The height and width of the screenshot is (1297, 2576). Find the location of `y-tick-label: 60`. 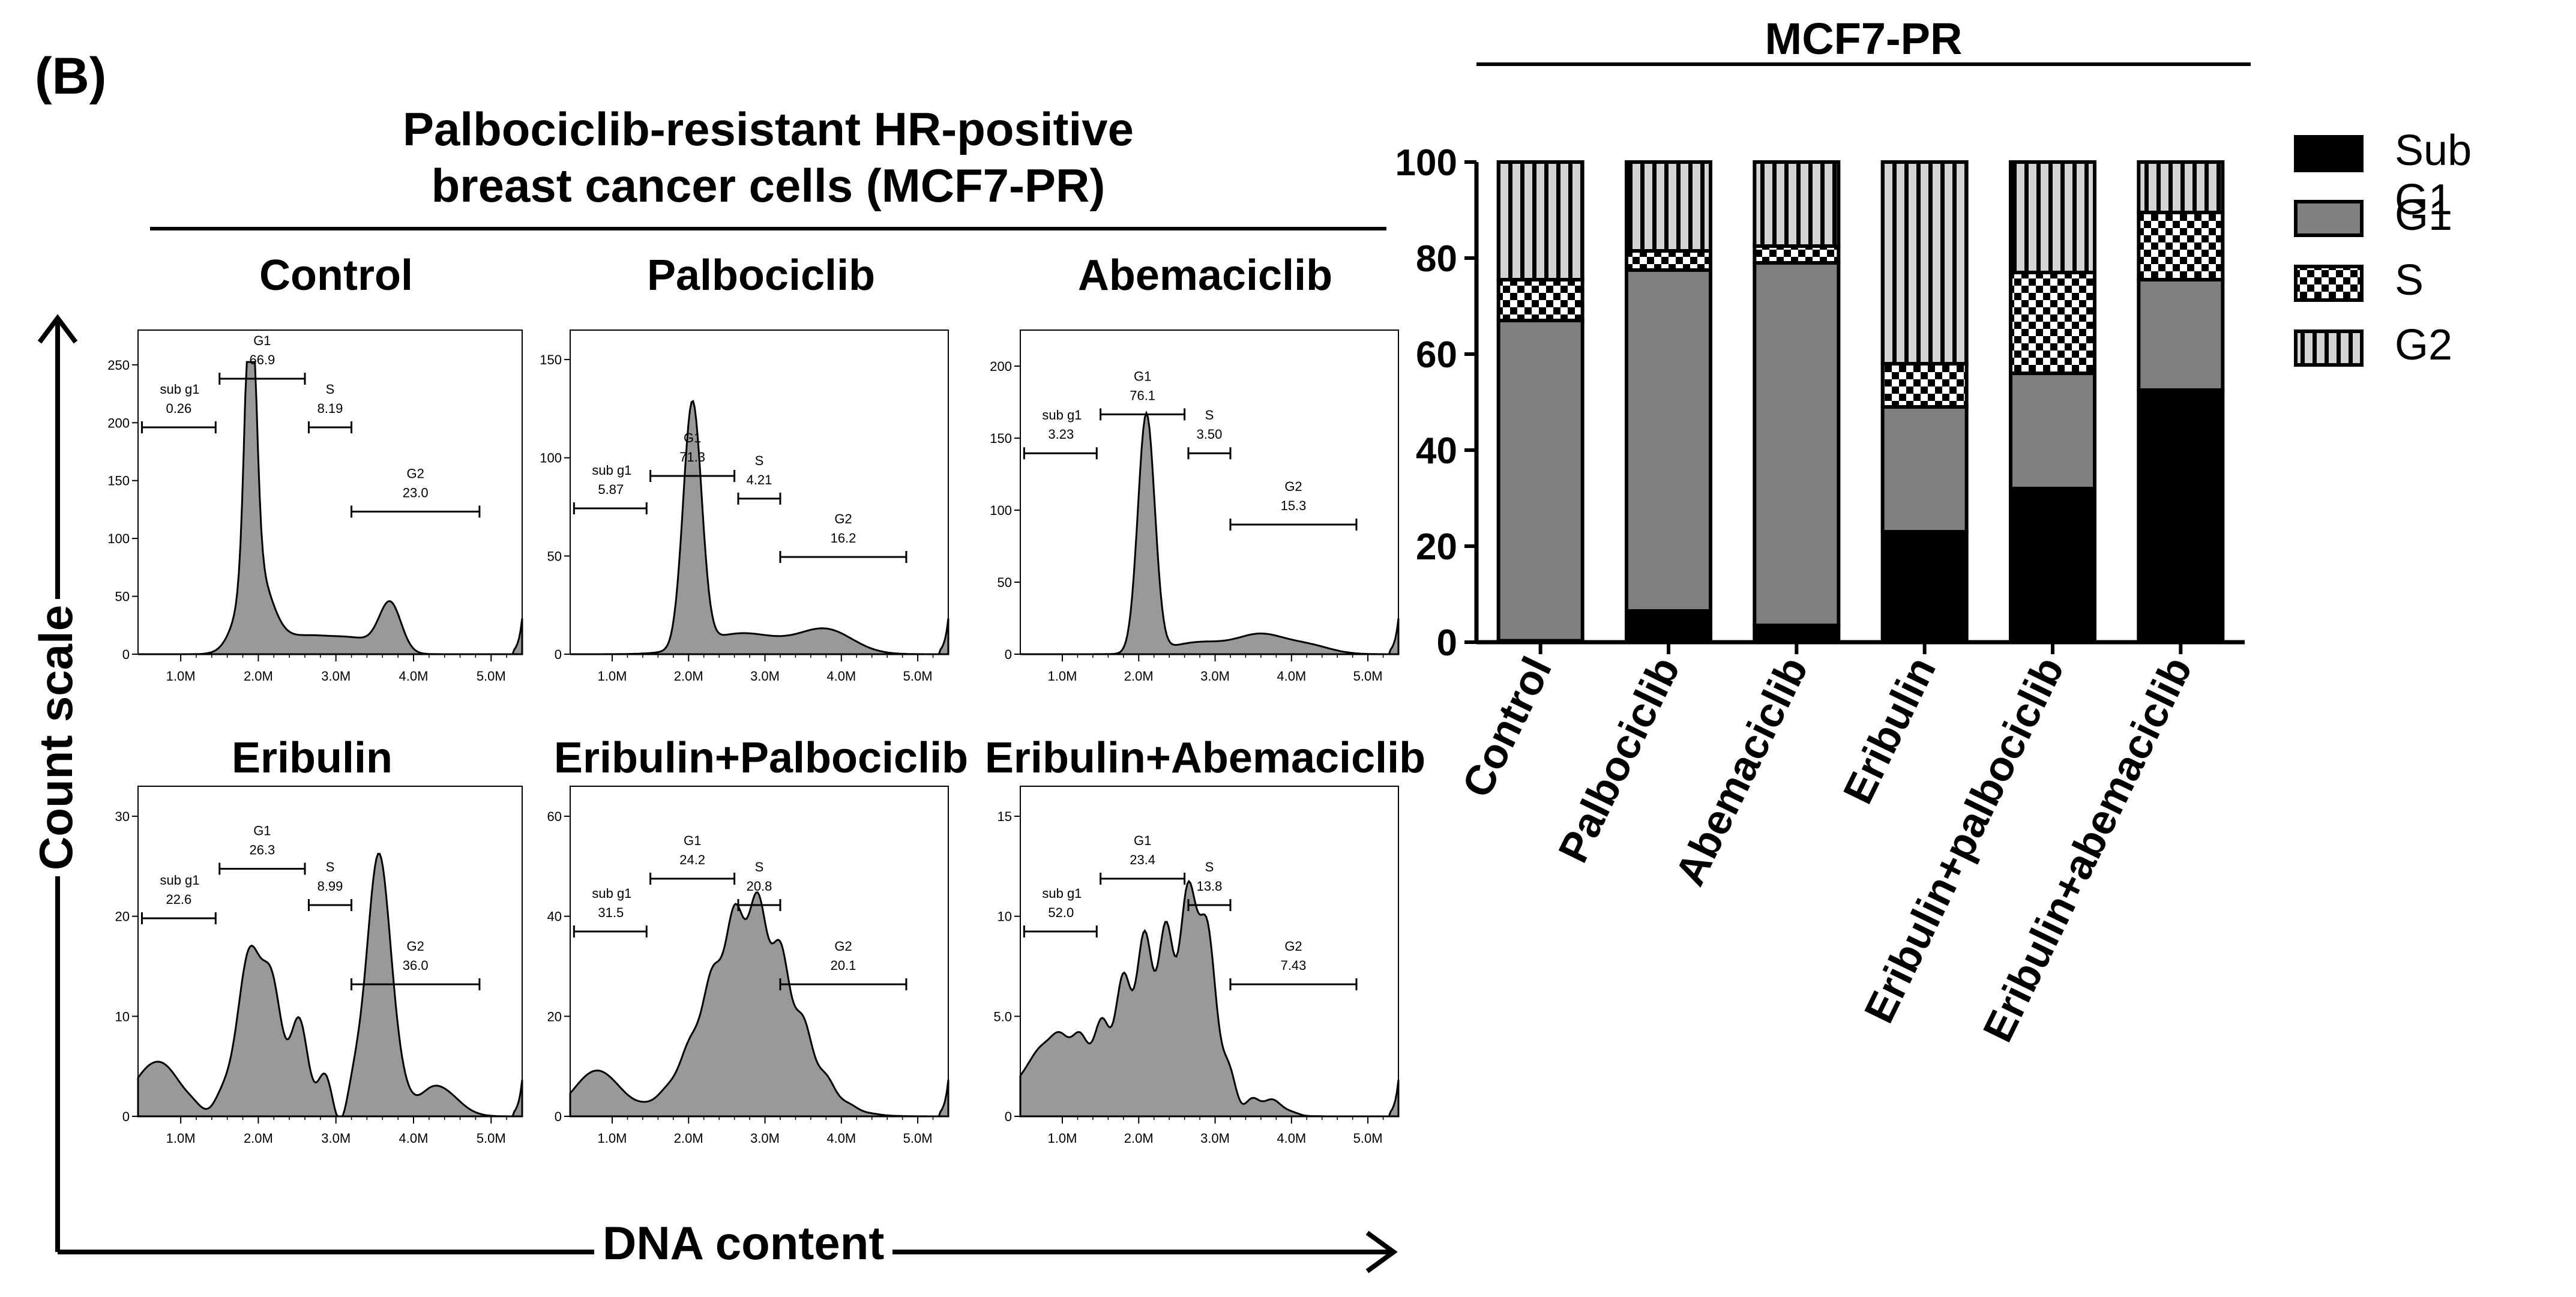

y-tick-label: 60 is located at coordinates (554, 816).